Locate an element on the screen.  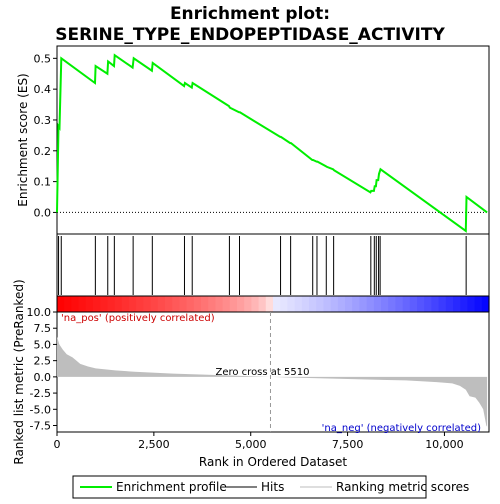
rank-y-axis-ticks: 10.0 7.5 5.0 2.5 0.0 -2.5 -5.0 -7.5 is located at coordinates (42, 369).